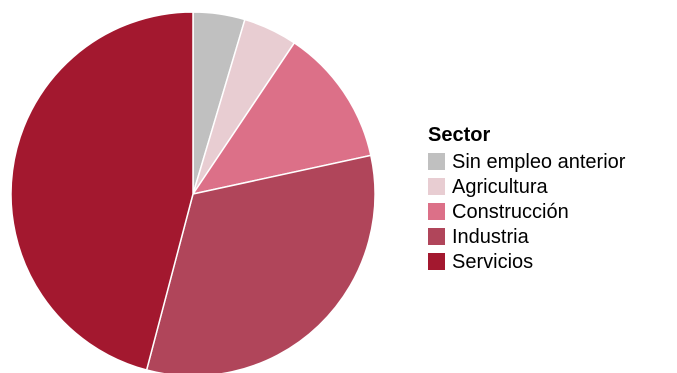 Image resolution: width=677 pixels, height=373 pixels. Describe the element at coordinates (510, 212) in the screenshot. I see `legend-label-2: Construcción` at that location.